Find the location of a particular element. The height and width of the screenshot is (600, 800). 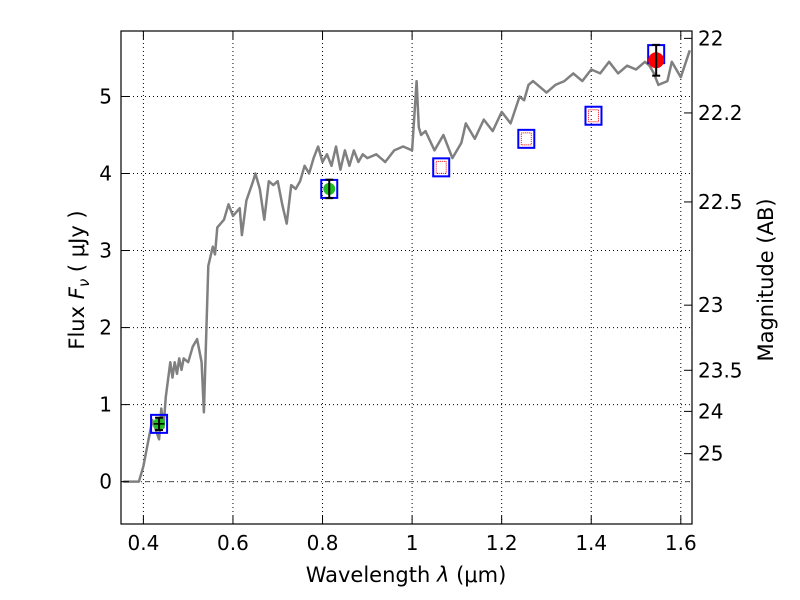

mag-tick-label: 22.2 is located at coordinates (720, 113).